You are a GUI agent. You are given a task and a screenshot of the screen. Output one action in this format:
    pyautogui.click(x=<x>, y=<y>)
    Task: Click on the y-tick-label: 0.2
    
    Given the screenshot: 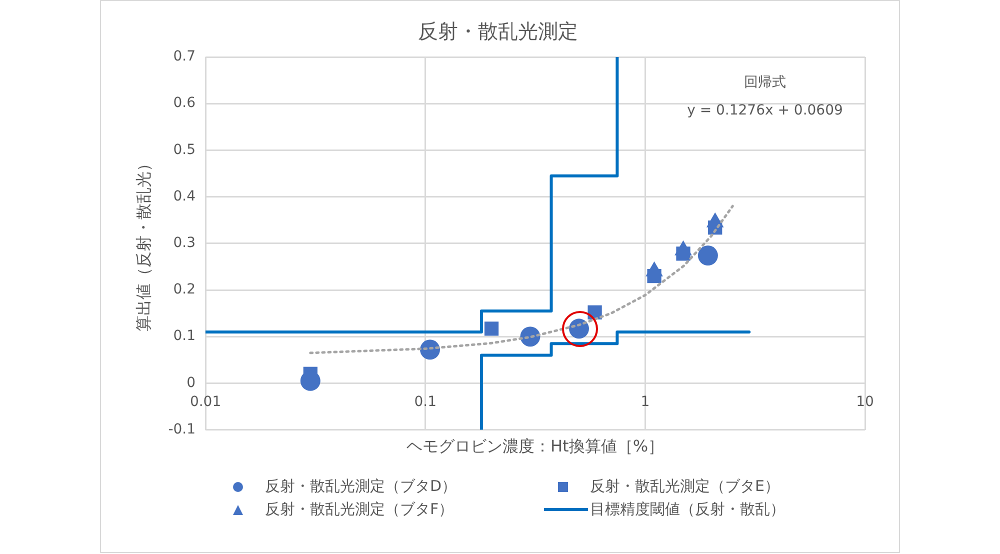 What is the action you would take?
    pyautogui.click(x=184, y=290)
    